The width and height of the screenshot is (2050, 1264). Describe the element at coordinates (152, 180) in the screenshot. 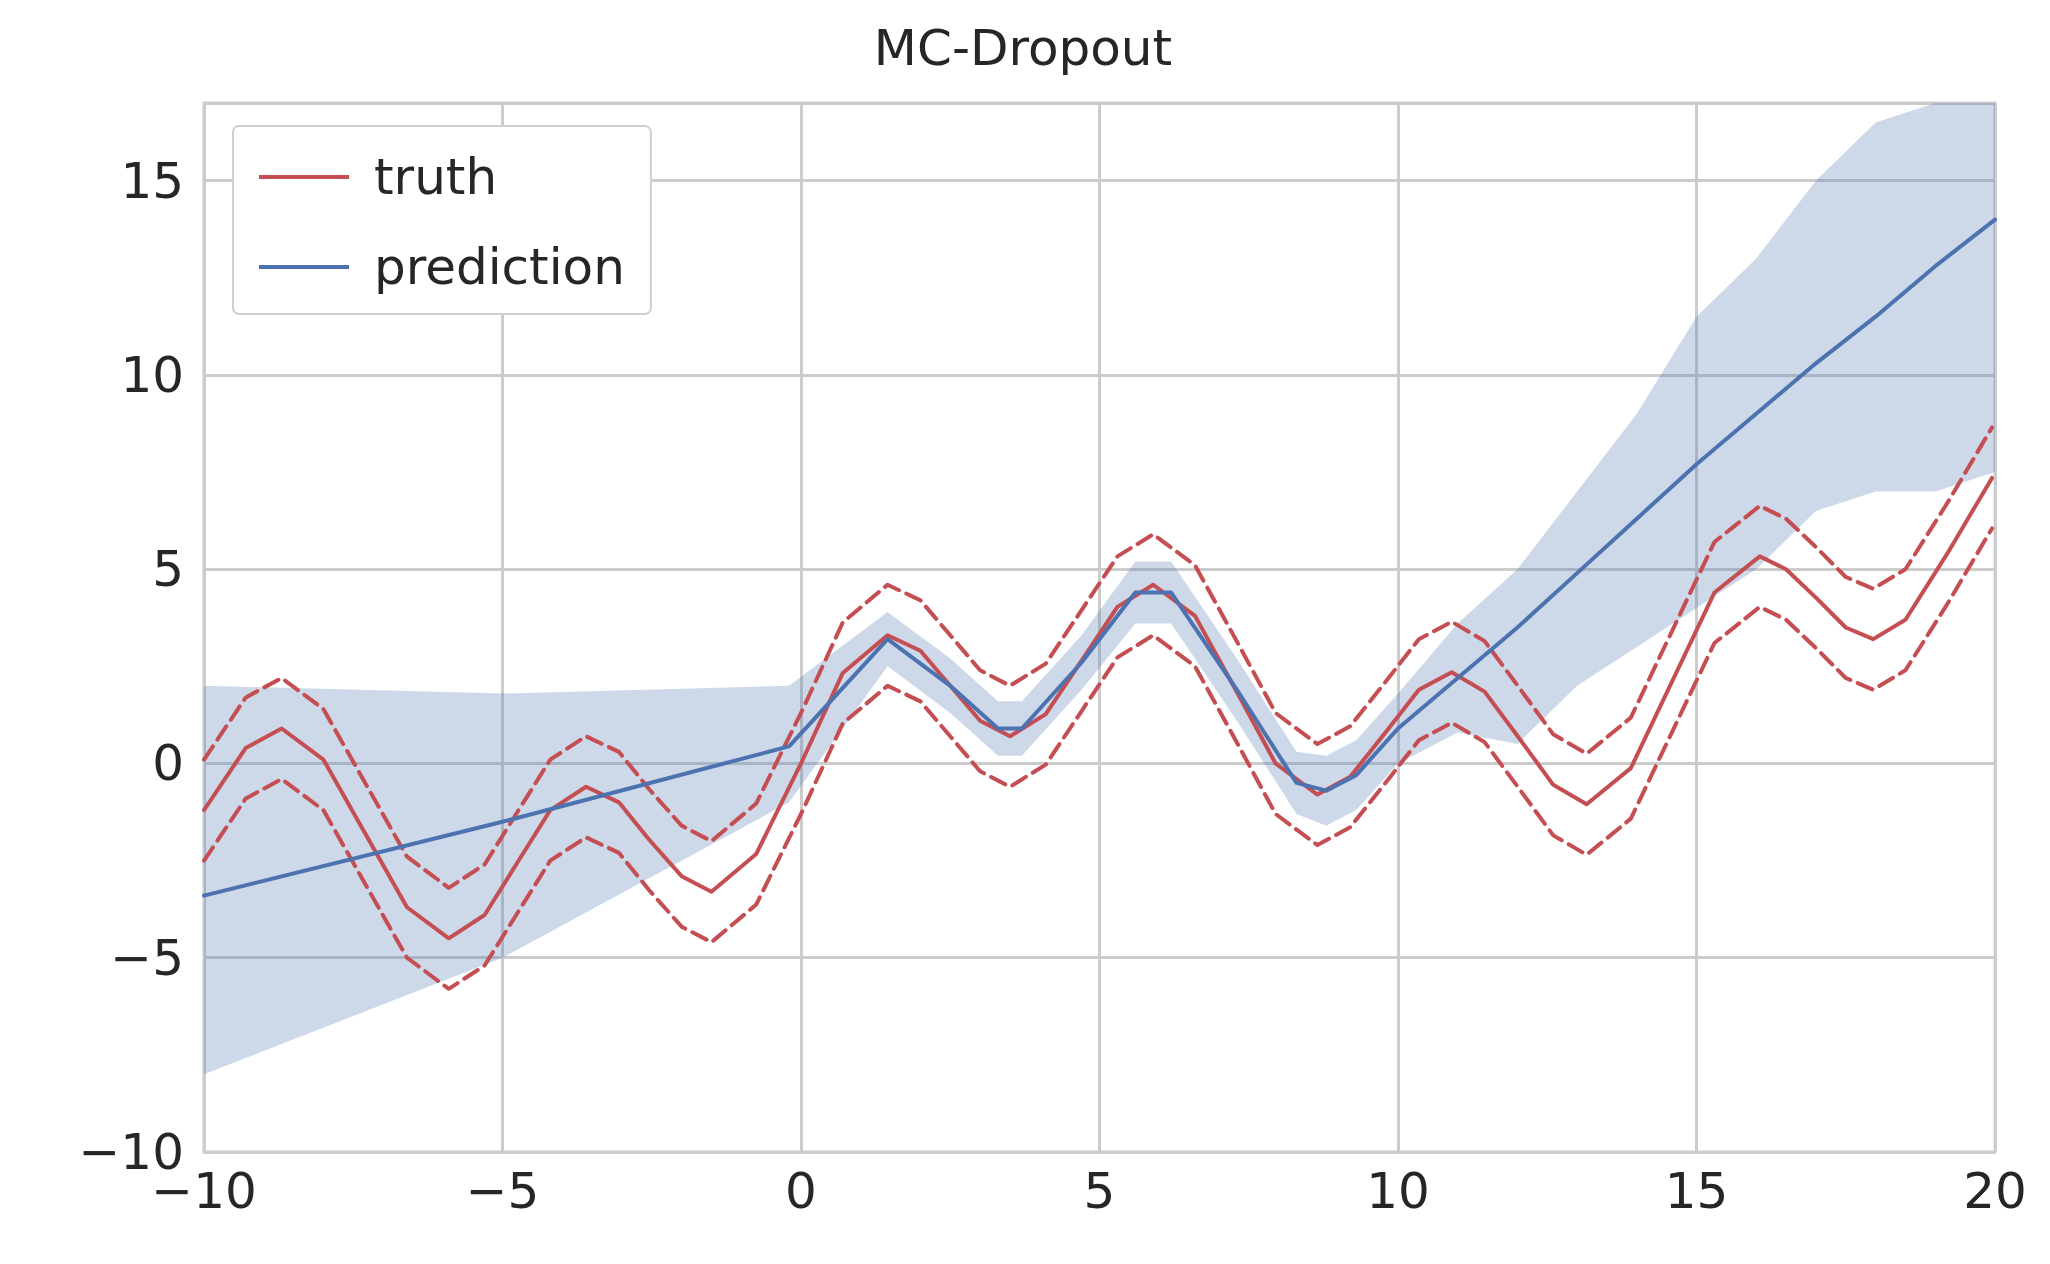

I see `y-tick-label: 15` at that location.